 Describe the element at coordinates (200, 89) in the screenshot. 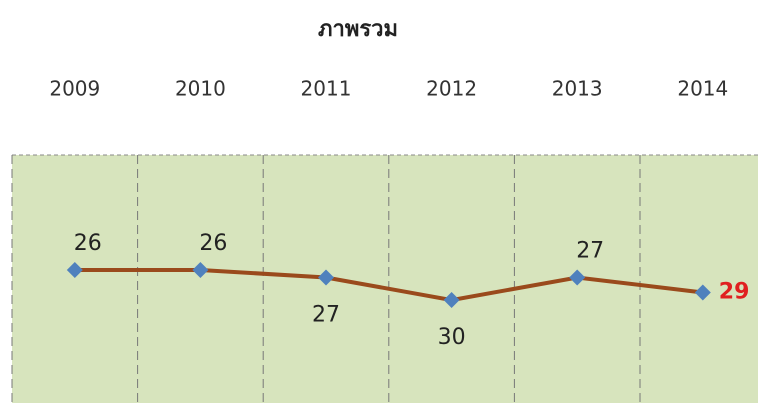

I see `x-tick-label: 2010` at that location.